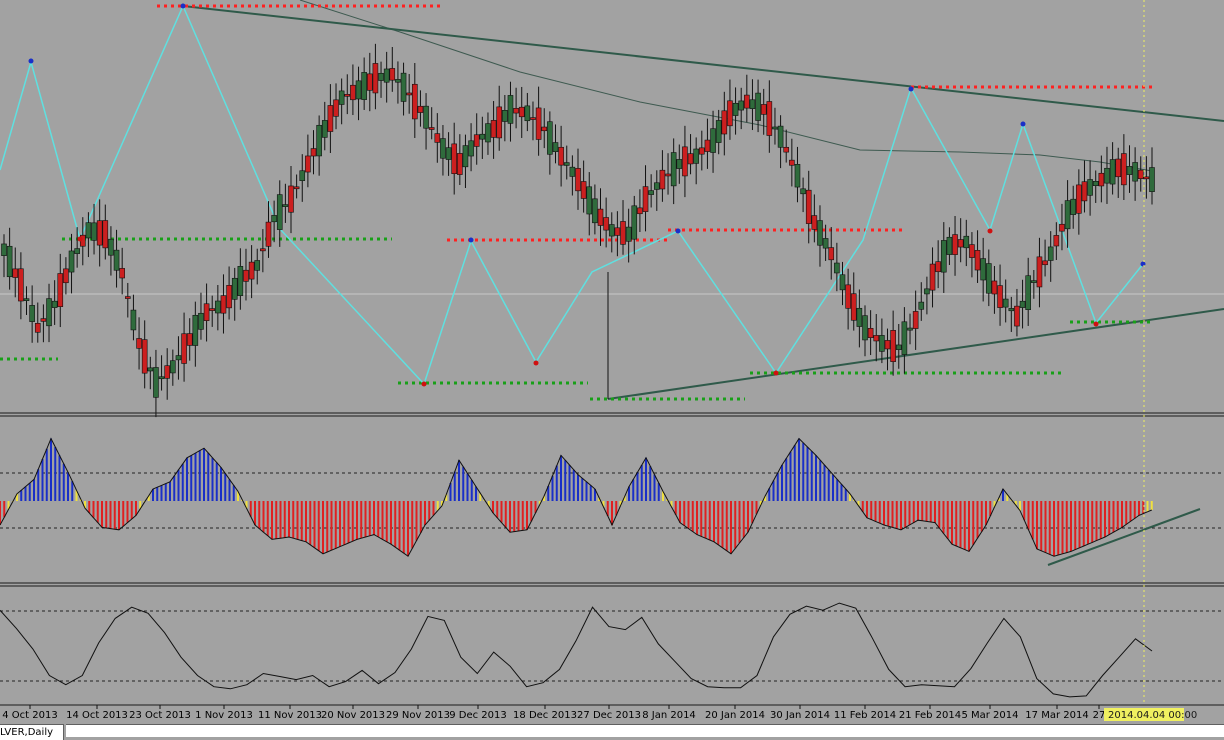  I want to click on time-axis-label: 20 Nov 2013, so click(353, 715).